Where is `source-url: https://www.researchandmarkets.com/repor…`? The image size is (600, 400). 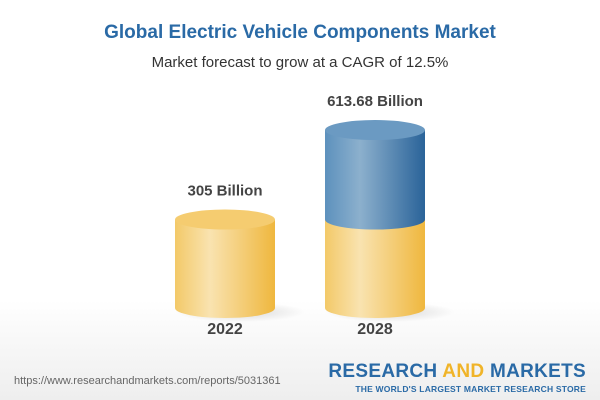 source-url: https://www.researchandmarkets.com/repor… is located at coordinates (147, 381).